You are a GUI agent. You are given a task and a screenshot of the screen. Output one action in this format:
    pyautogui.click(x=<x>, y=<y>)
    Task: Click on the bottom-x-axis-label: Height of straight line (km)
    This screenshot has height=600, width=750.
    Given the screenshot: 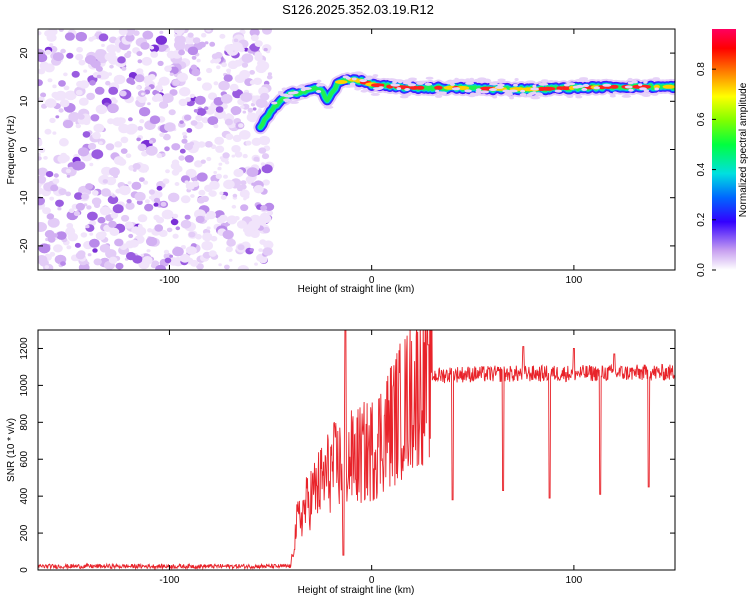 What is the action you would take?
    pyautogui.click(x=356, y=590)
    